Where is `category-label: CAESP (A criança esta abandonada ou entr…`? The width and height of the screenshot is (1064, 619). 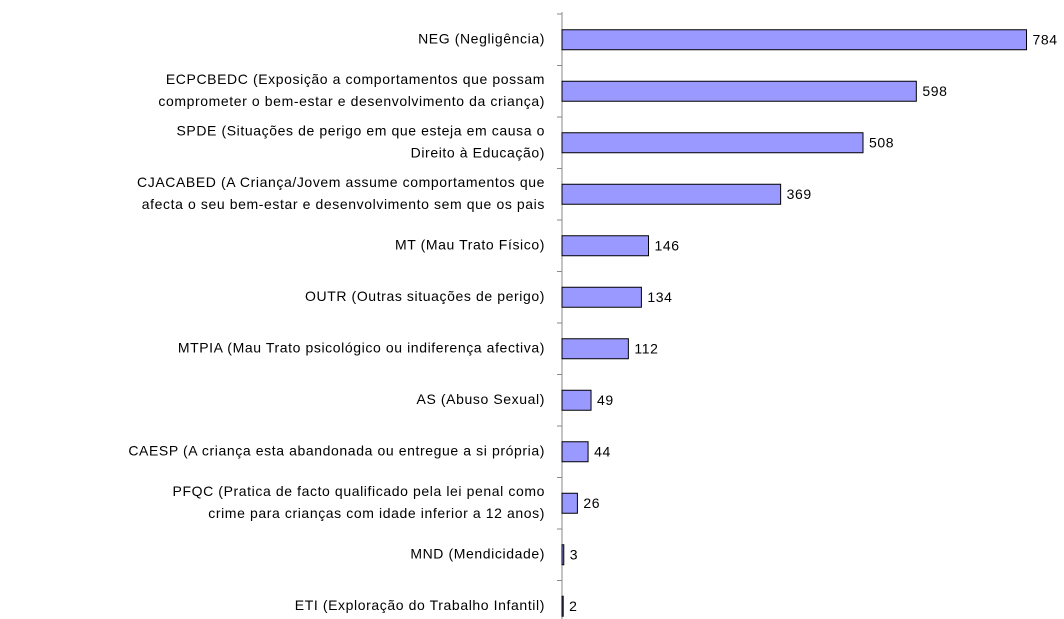
category-label: CAESP (A criança esta abandonada ou entr… is located at coordinates (336, 450).